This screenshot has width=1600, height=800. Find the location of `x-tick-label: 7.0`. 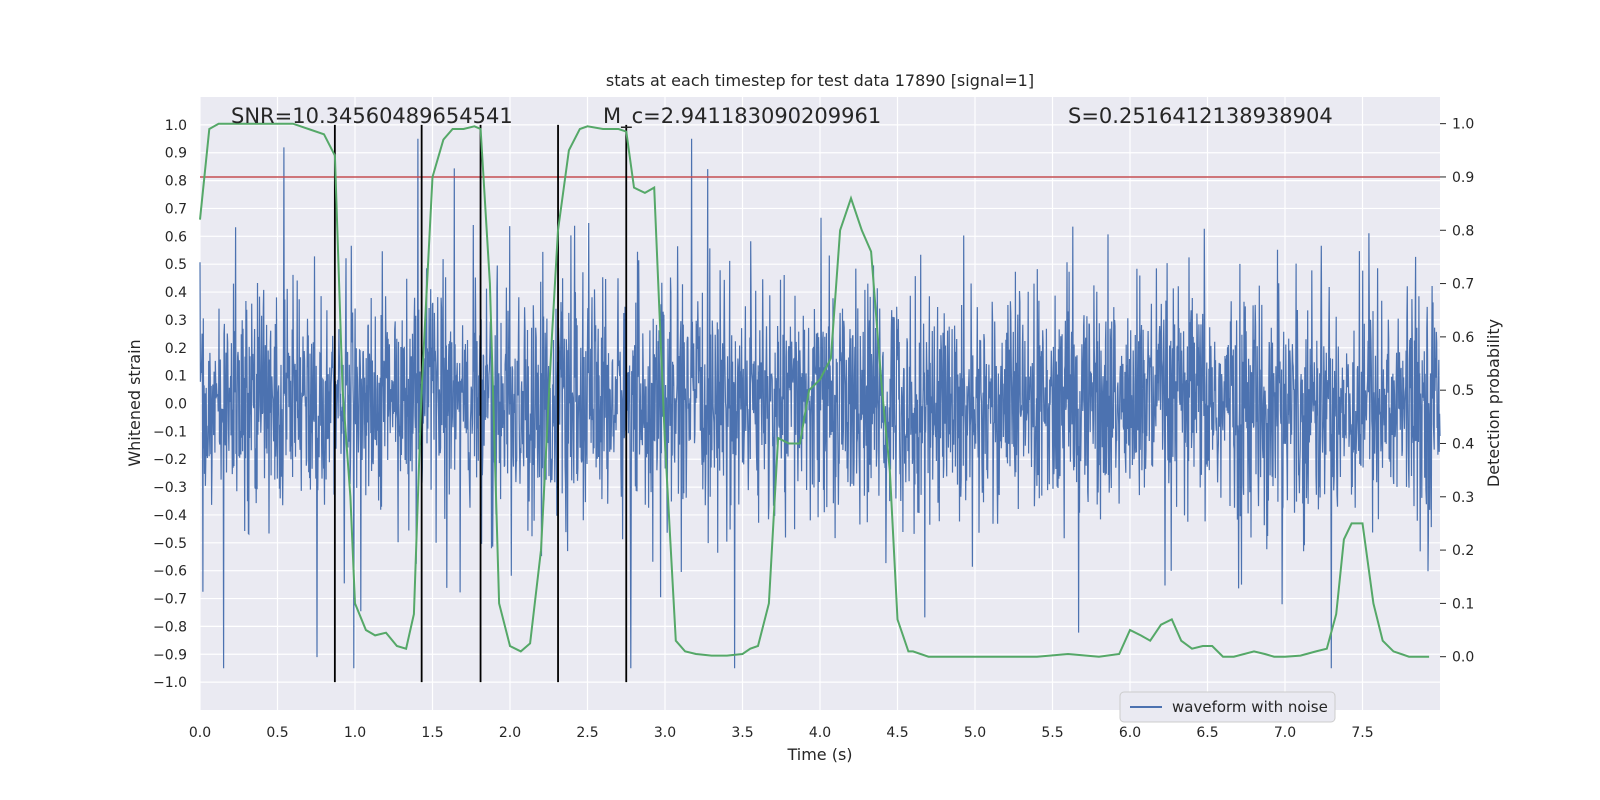

x-tick-label: 7.0 is located at coordinates (1285, 733).